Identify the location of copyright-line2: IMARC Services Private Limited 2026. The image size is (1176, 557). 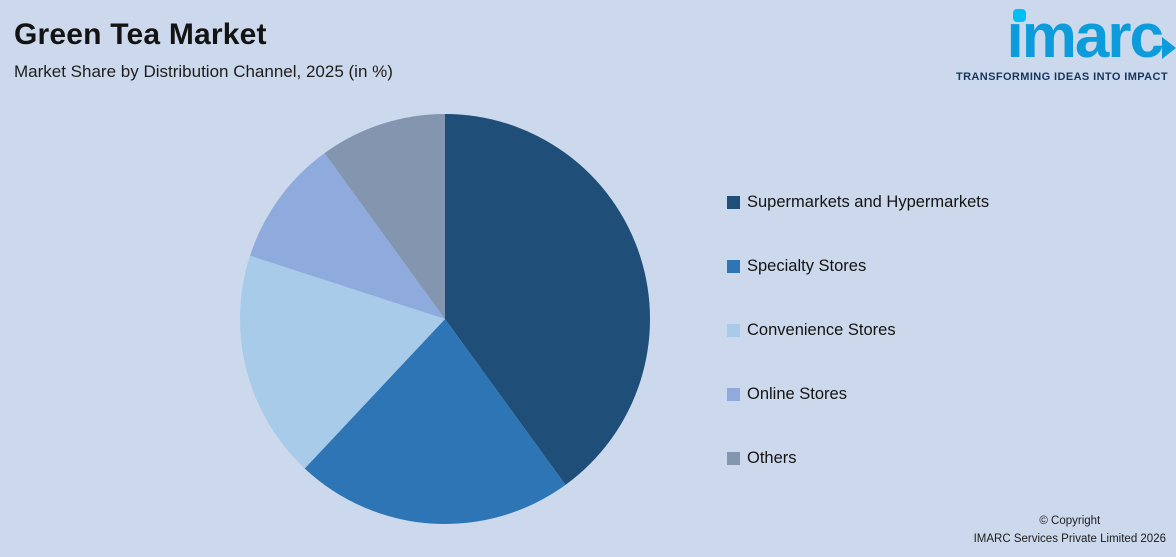
(1069, 539).